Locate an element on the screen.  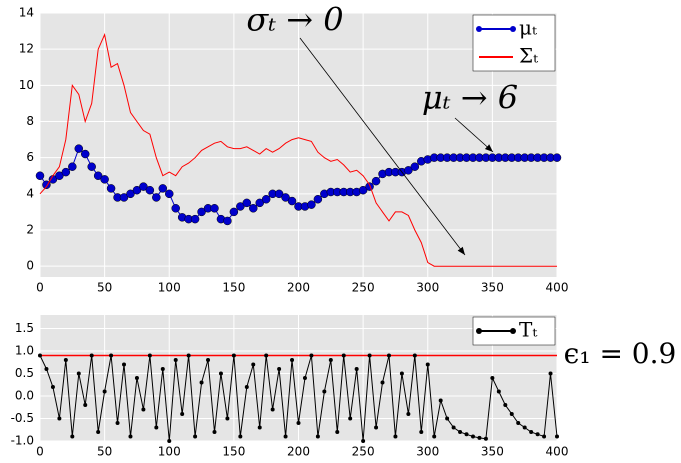
x-tick-label: 300 is located at coordinates (427, 452).